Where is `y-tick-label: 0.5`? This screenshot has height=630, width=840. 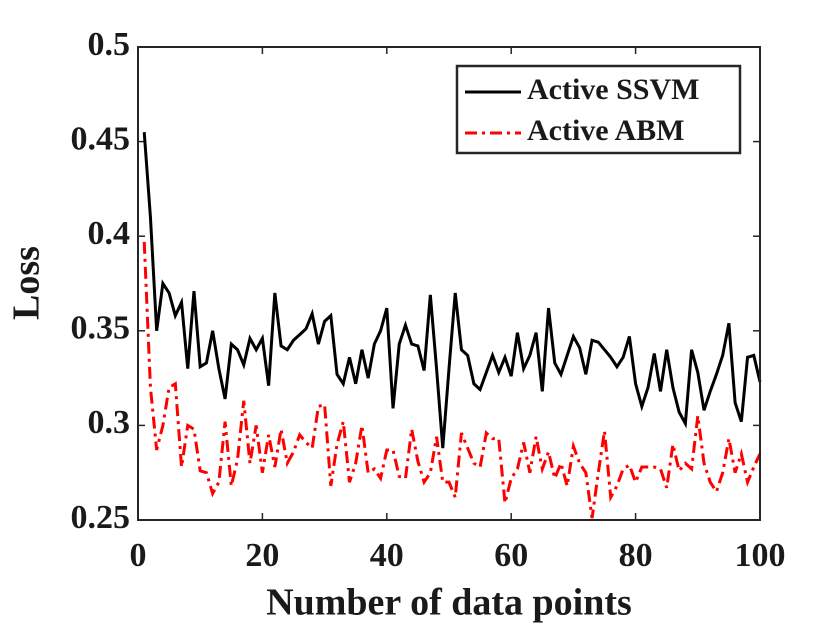 y-tick-label: 0.5 is located at coordinates (109, 44).